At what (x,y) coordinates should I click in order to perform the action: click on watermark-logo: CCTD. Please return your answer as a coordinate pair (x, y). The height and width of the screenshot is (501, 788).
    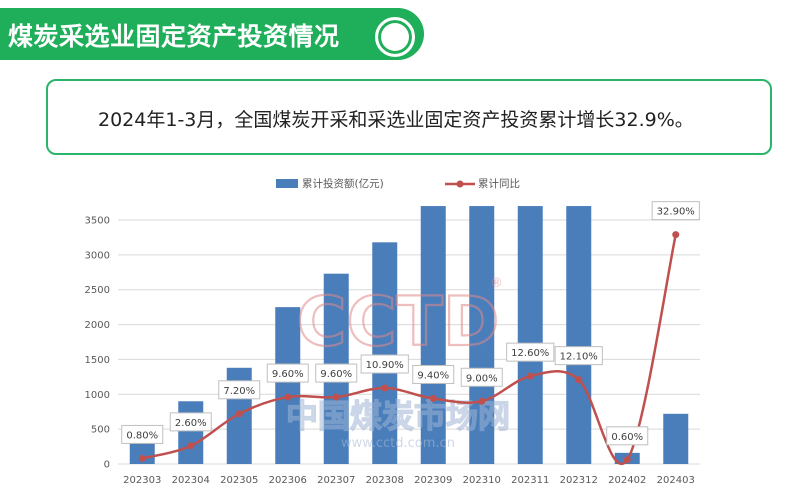
    Looking at the image, I should click on (398, 322).